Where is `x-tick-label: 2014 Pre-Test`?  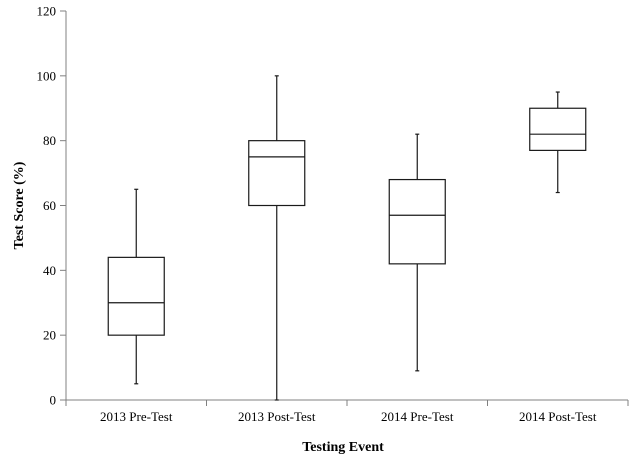 x-tick-label: 2014 Pre-Test is located at coordinates (417, 416).